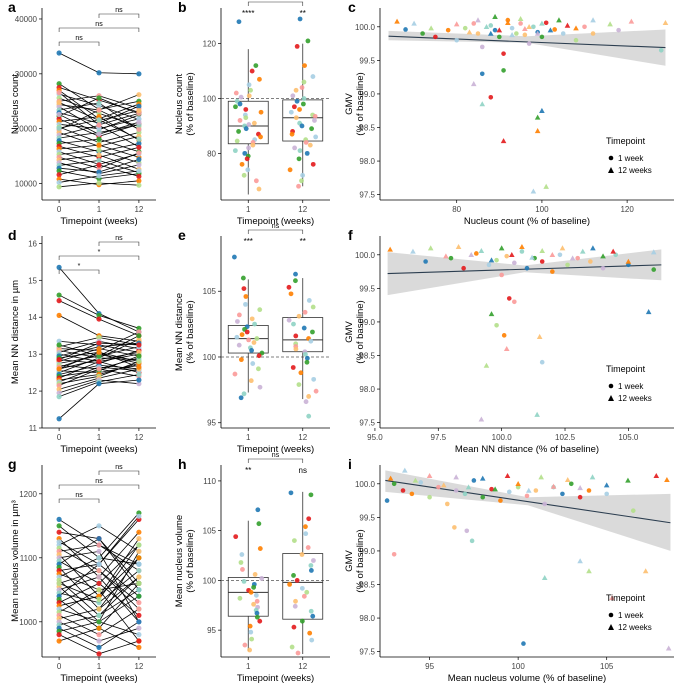 The image size is (685, 689). I want to click on x-tick-label: 80, so click(456, 209).